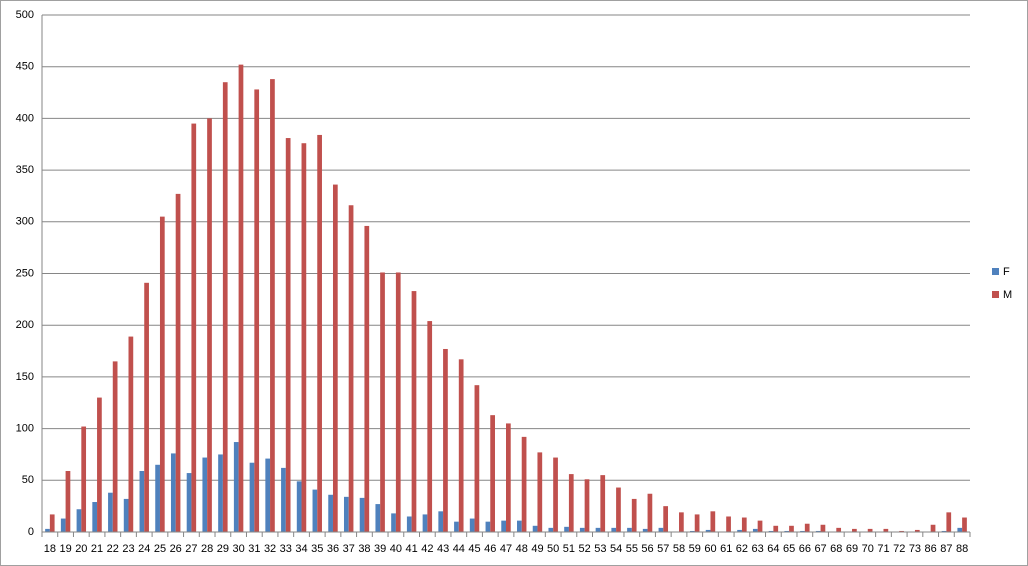 This screenshot has width=1028, height=566. Describe the element at coordinates (25, 429) in the screenshot. I see `y-tick-label: 100` at that location.